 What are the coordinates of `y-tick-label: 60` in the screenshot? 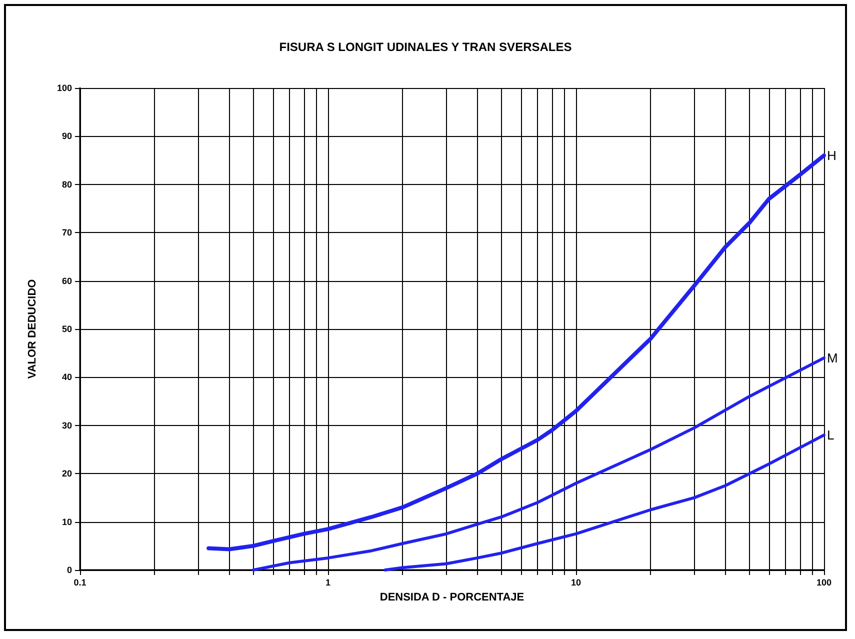 It's located at (67, 281).